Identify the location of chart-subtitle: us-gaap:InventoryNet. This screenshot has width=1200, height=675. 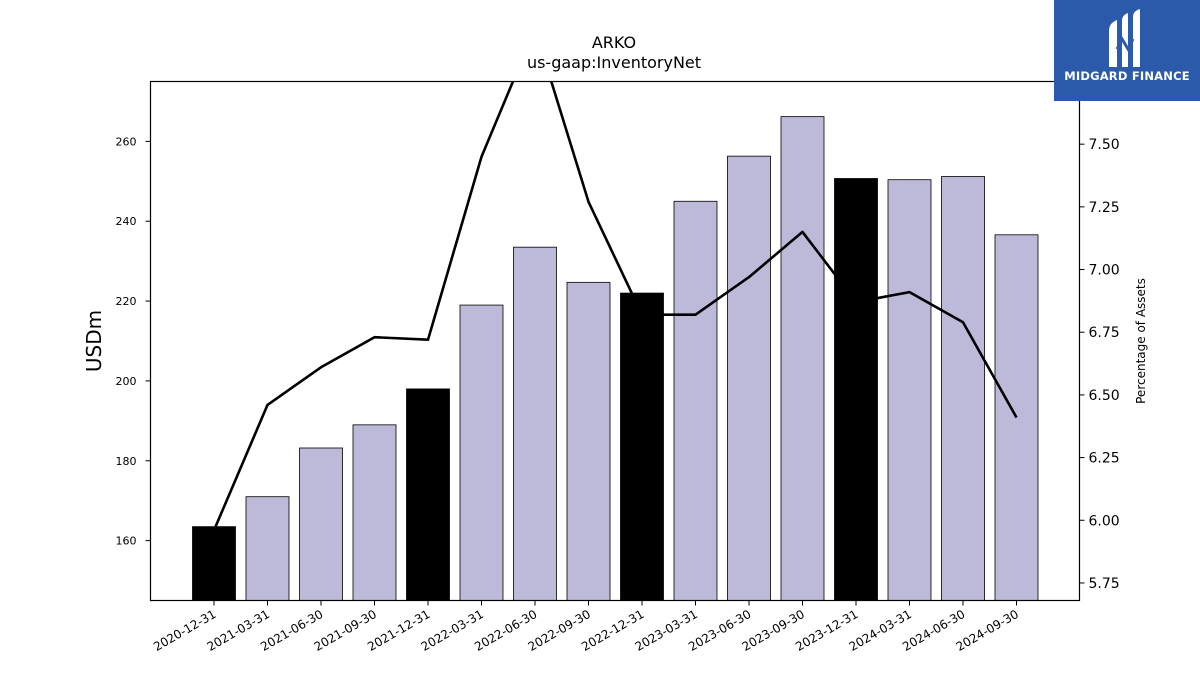
(614, 62).